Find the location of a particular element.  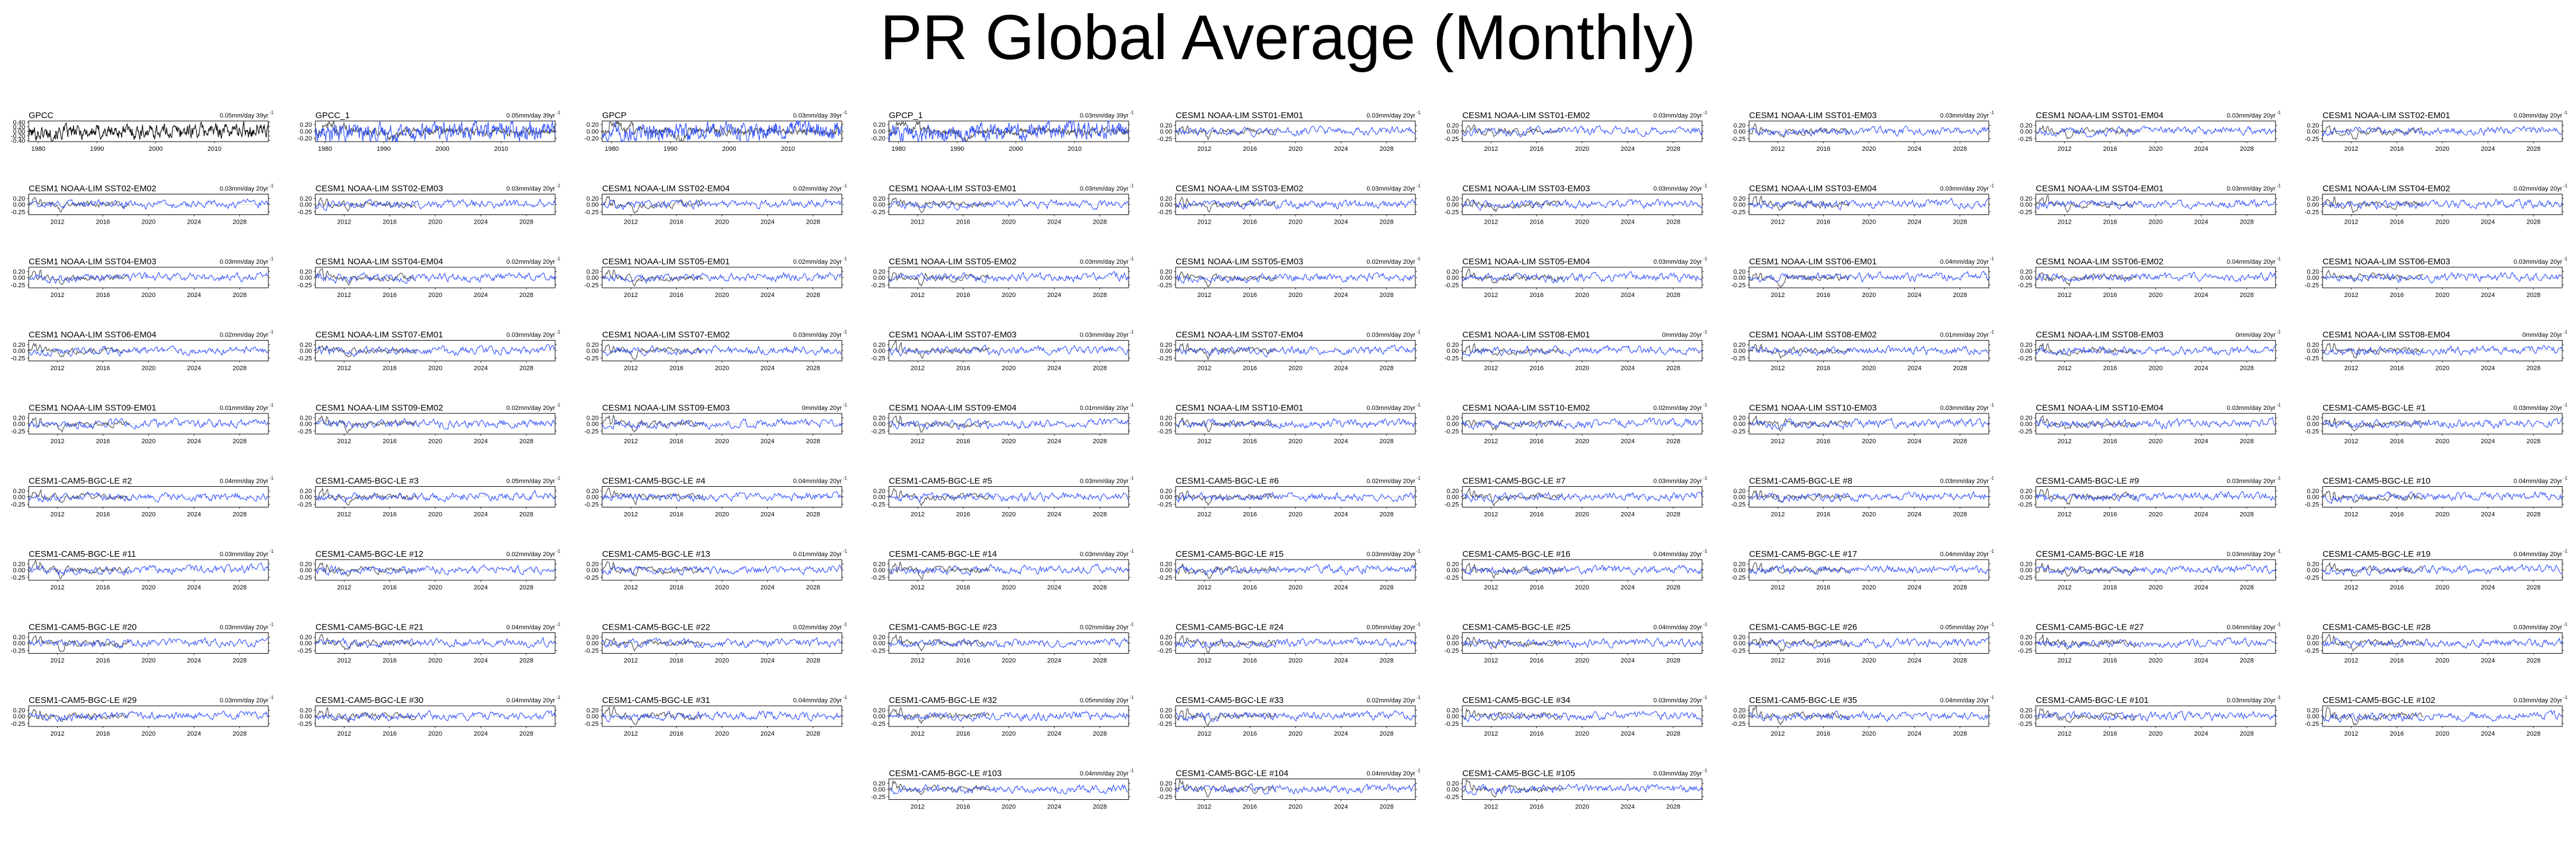

panel-title: CESM1-CAM5-BGC-LE #30 is located at coordinates (369, 700).